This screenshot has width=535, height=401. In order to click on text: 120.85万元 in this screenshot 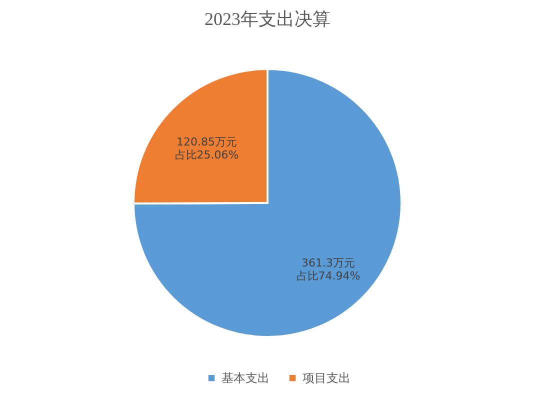, I will do `click(206, 141)`.